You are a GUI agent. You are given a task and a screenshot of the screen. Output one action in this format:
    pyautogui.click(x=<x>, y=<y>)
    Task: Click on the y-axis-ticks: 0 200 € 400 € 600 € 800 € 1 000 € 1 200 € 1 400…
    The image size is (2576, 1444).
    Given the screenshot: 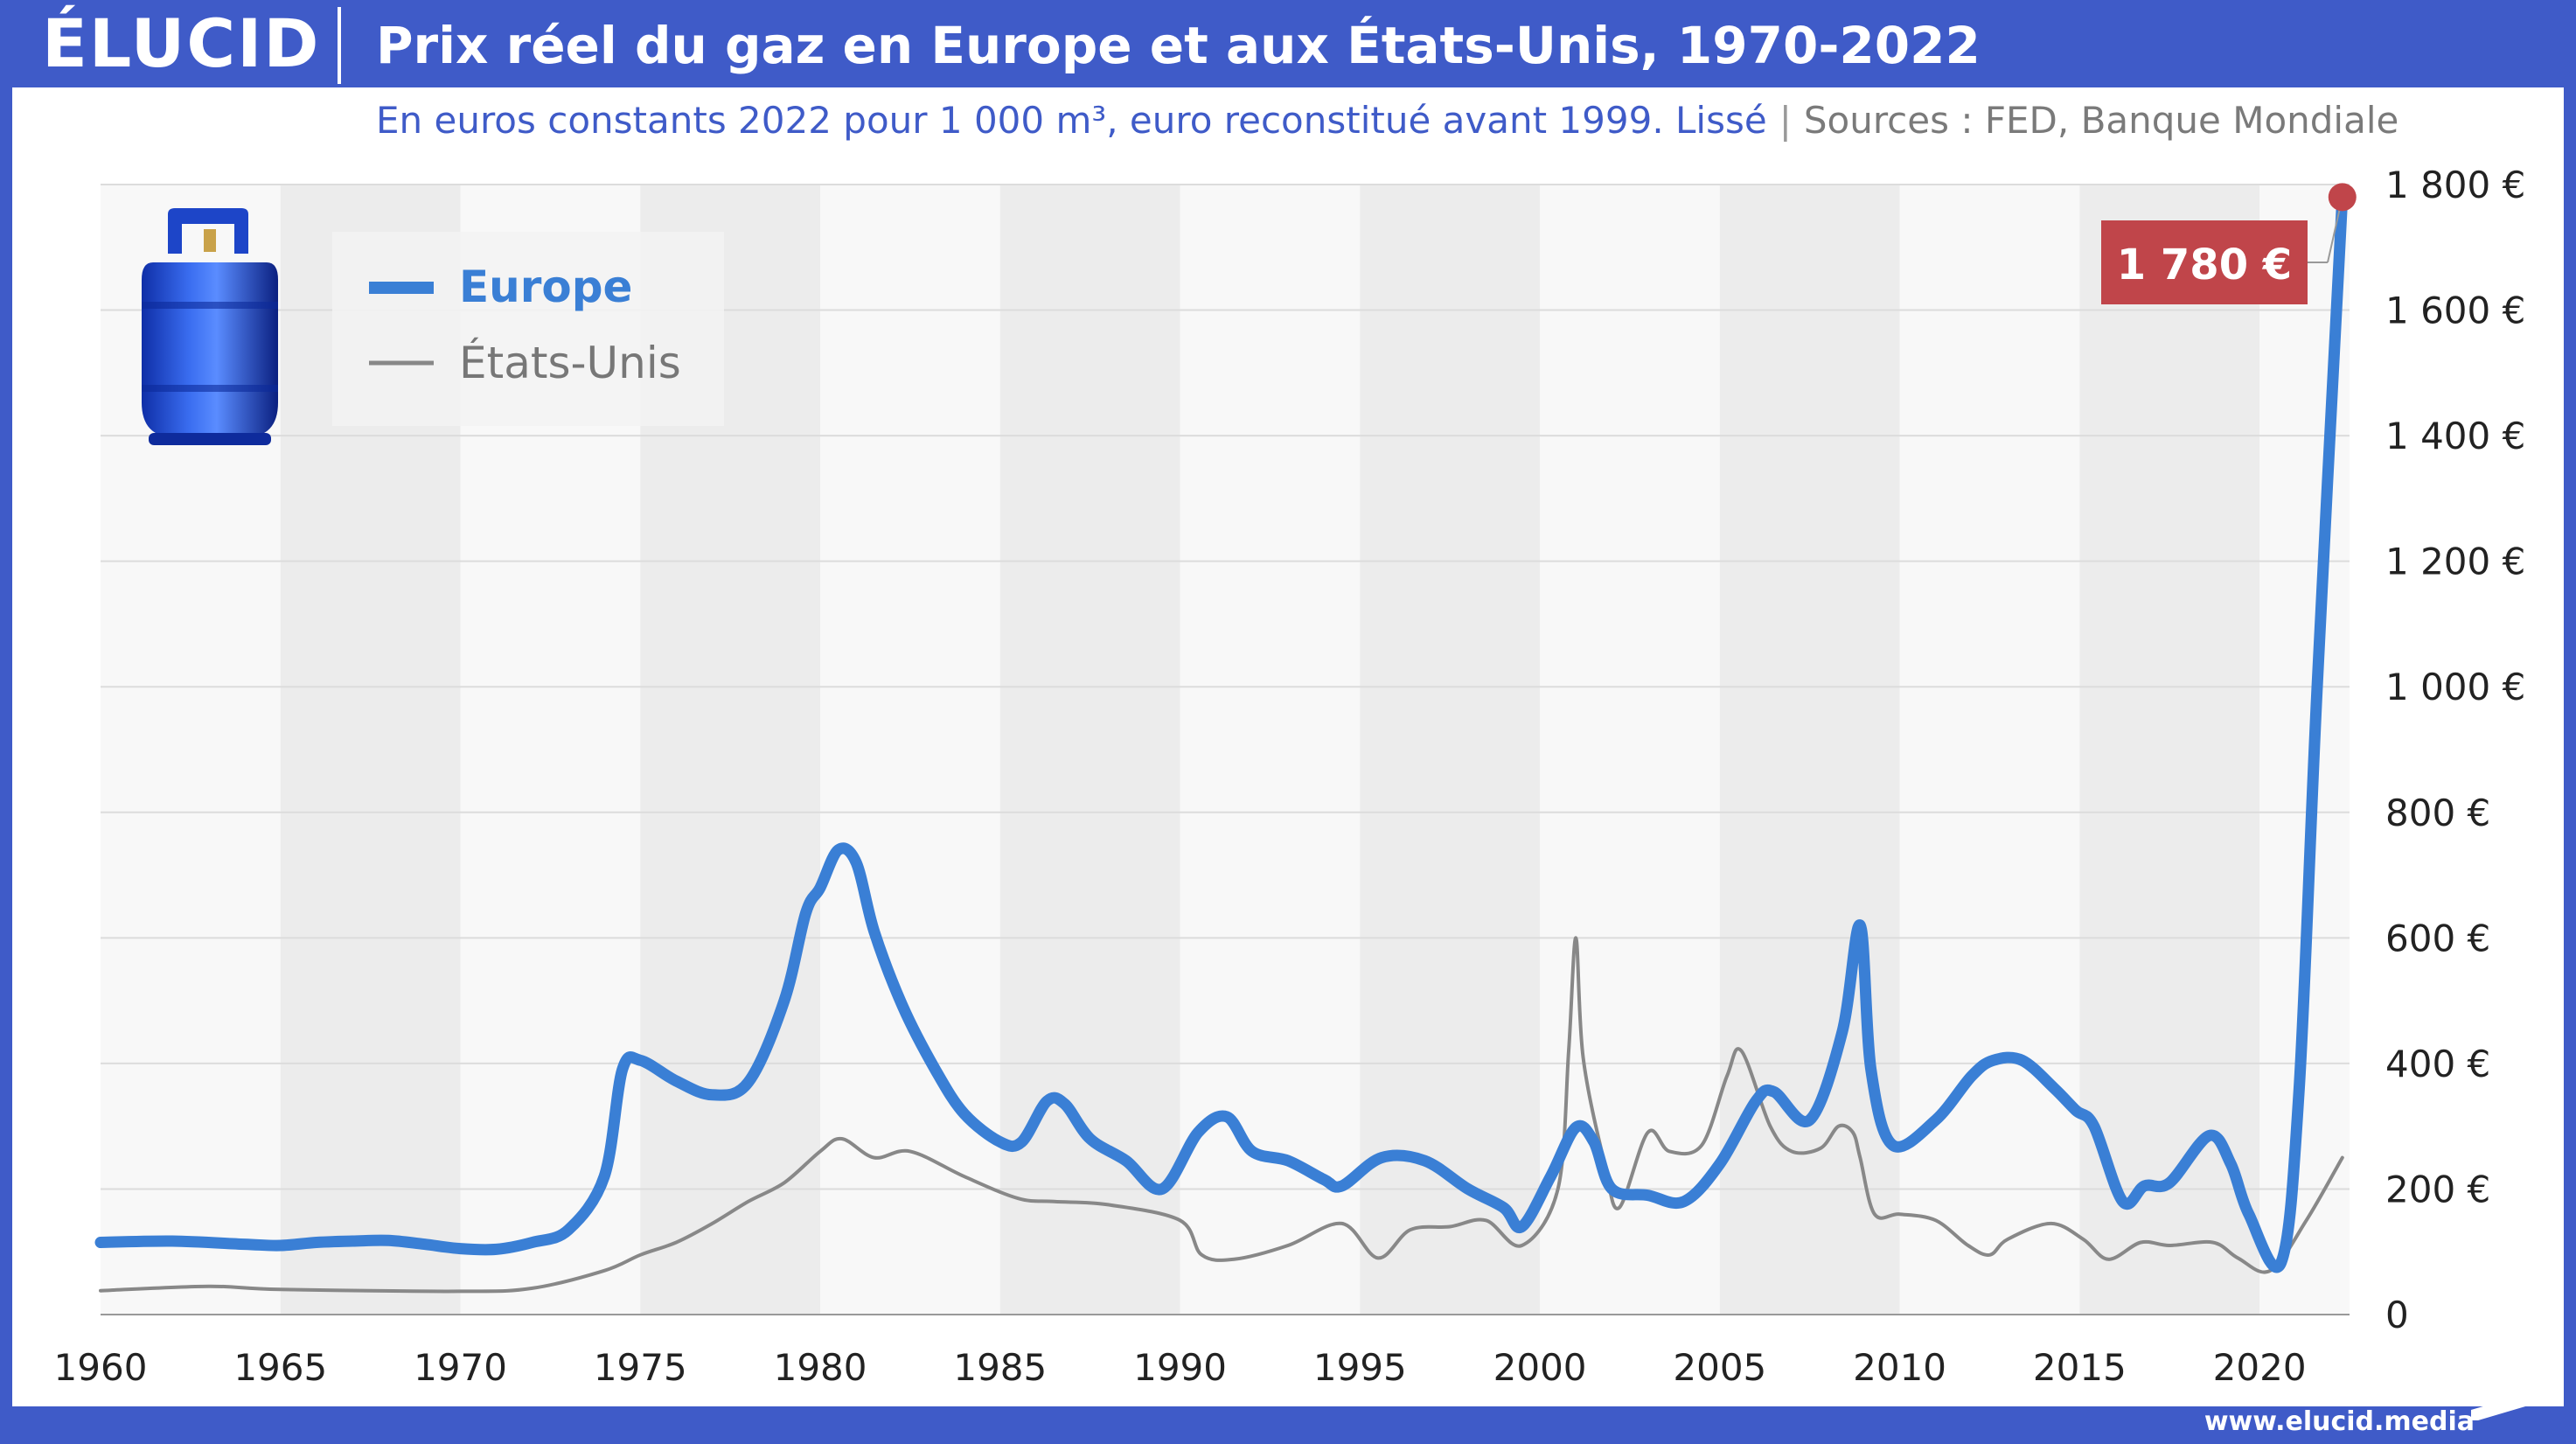 What is the action you would take?
    pyautogui.click(x=2455, y=750)
    